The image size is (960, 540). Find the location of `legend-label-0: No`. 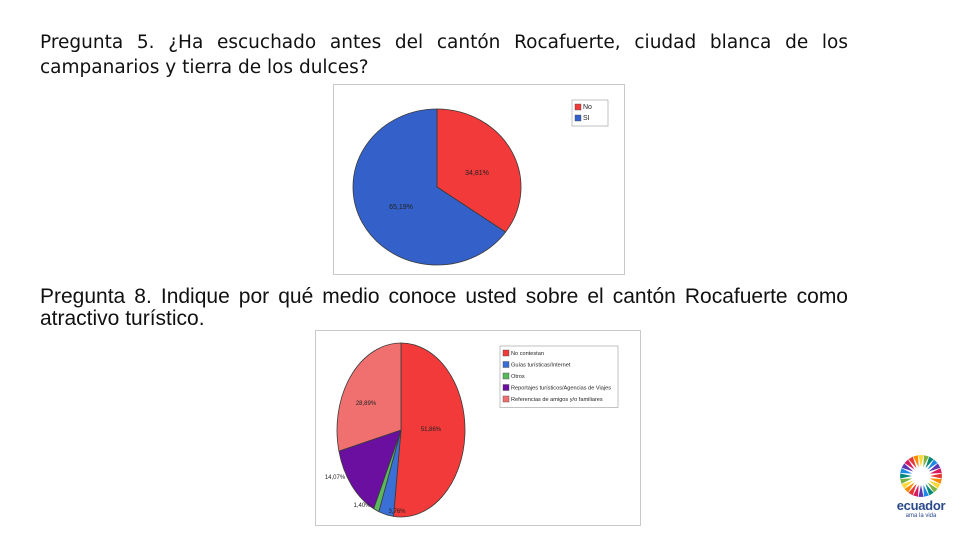

legend-label-0: No is located at coordinates (587, 107).